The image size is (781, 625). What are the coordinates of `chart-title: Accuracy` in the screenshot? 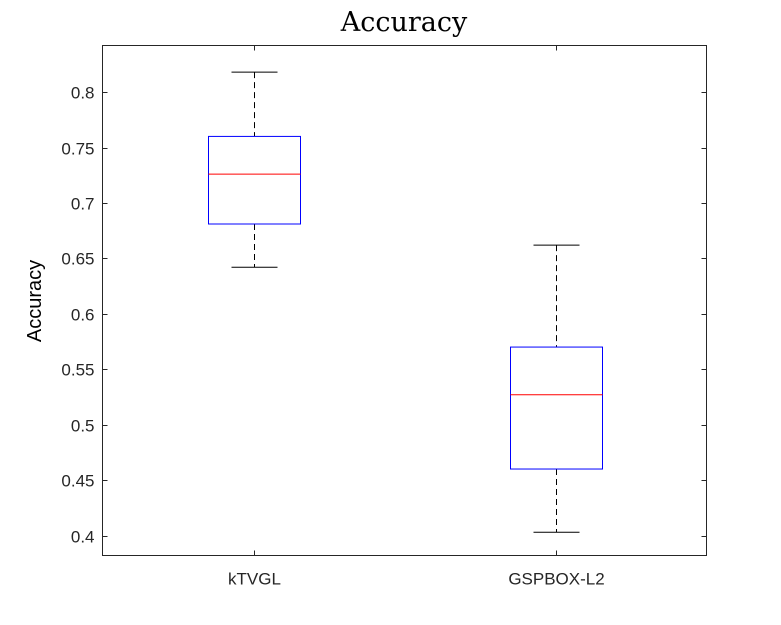 It's located at (404, 22).